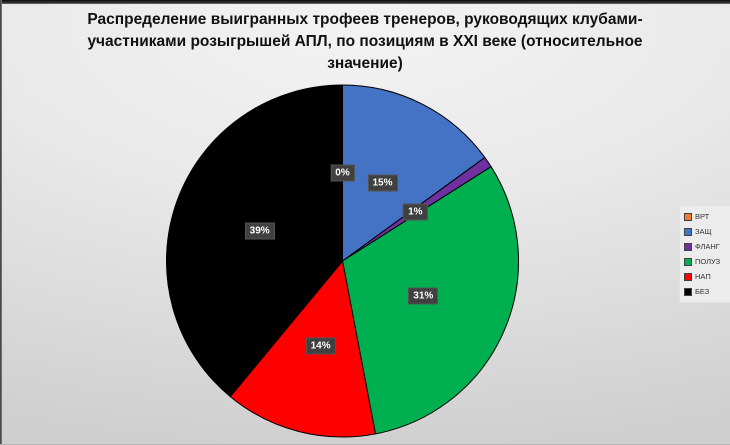 This screenshot has height=445, width=730. Describe the element at coordinates (688, 291) in the screenshot. I see `legend-swatch-bez` at that location.